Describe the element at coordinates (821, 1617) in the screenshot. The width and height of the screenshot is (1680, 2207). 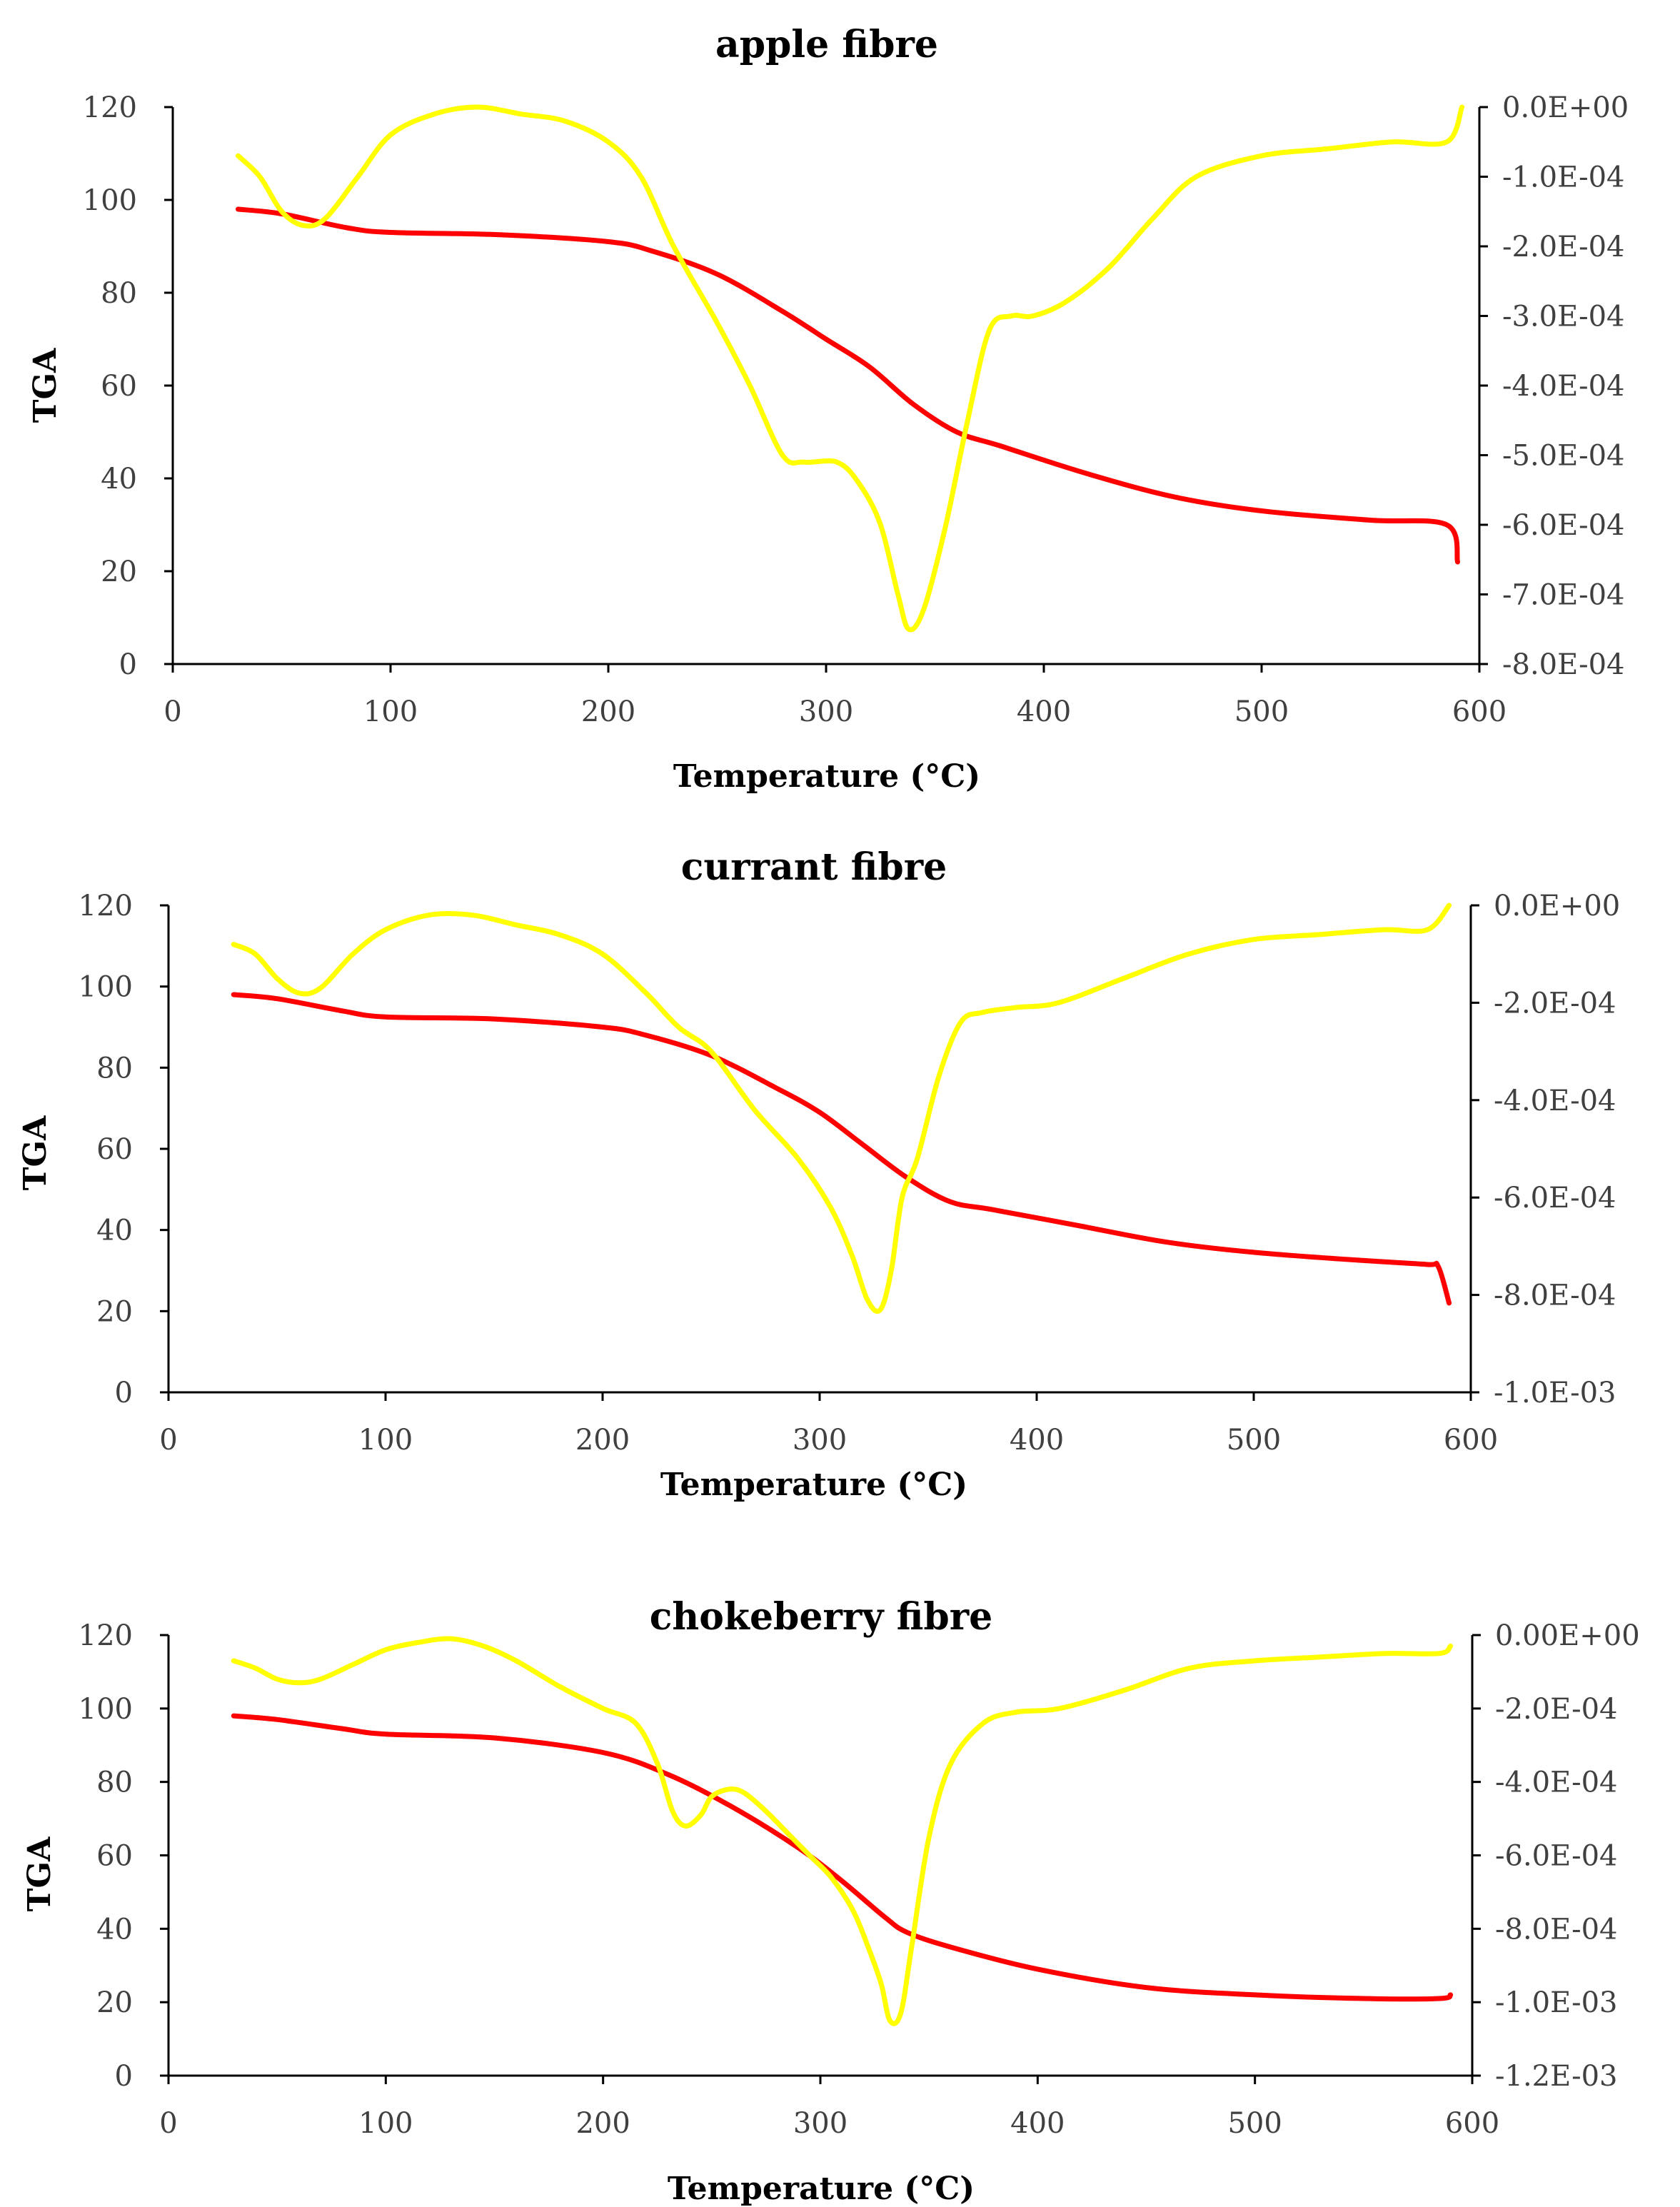
I see `chart-title: chokeberry fibre` at that location.